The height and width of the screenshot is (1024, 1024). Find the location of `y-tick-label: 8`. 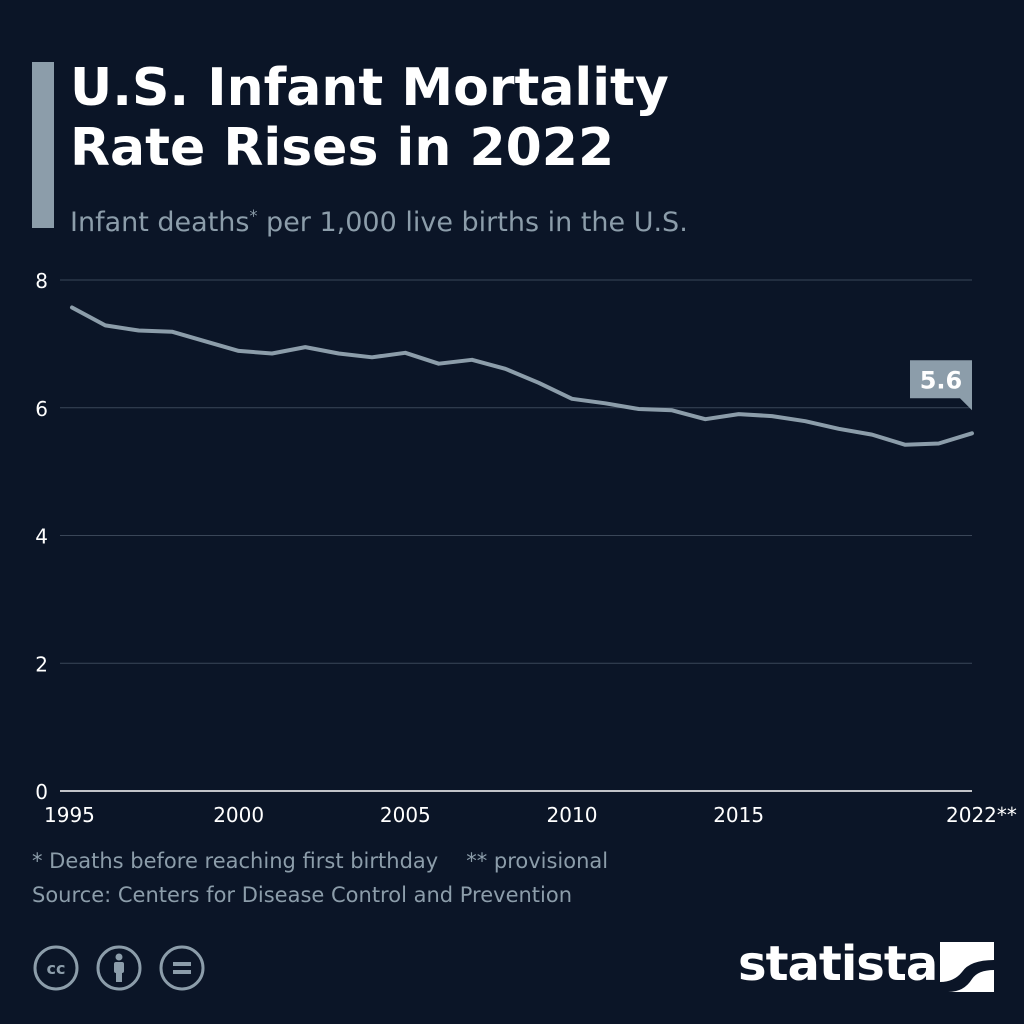

y-tick-label: 8 is located at coordinates (41, 281).